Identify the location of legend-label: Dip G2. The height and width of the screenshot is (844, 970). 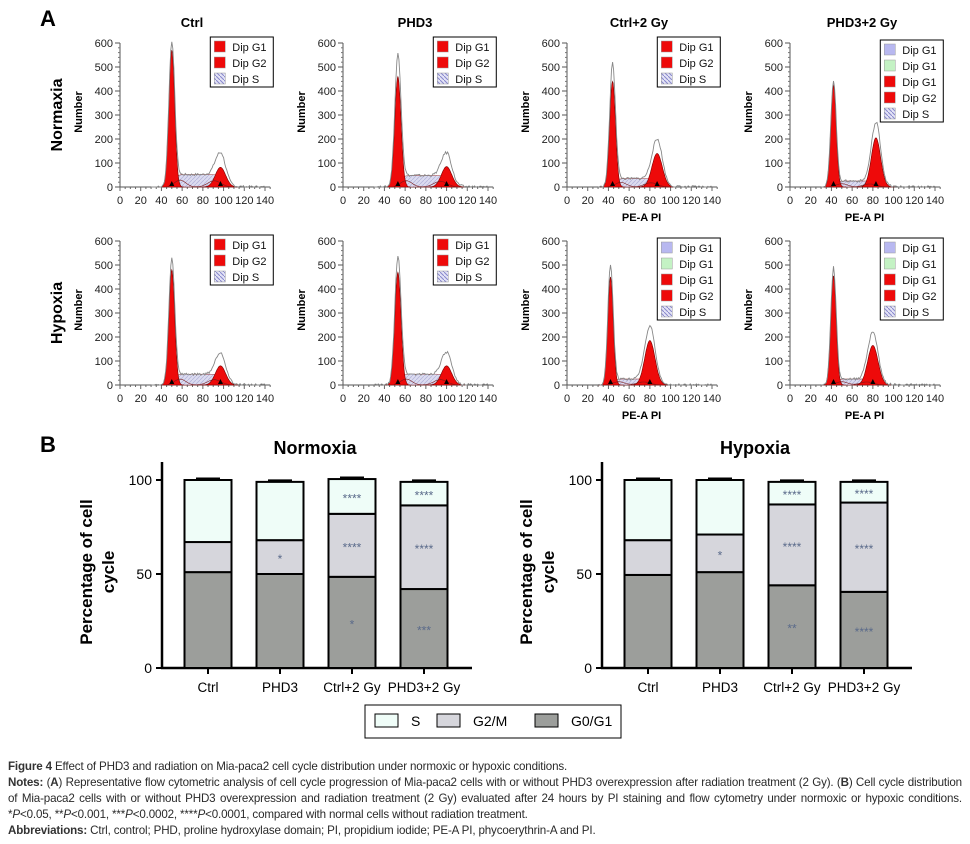
(472, 262).